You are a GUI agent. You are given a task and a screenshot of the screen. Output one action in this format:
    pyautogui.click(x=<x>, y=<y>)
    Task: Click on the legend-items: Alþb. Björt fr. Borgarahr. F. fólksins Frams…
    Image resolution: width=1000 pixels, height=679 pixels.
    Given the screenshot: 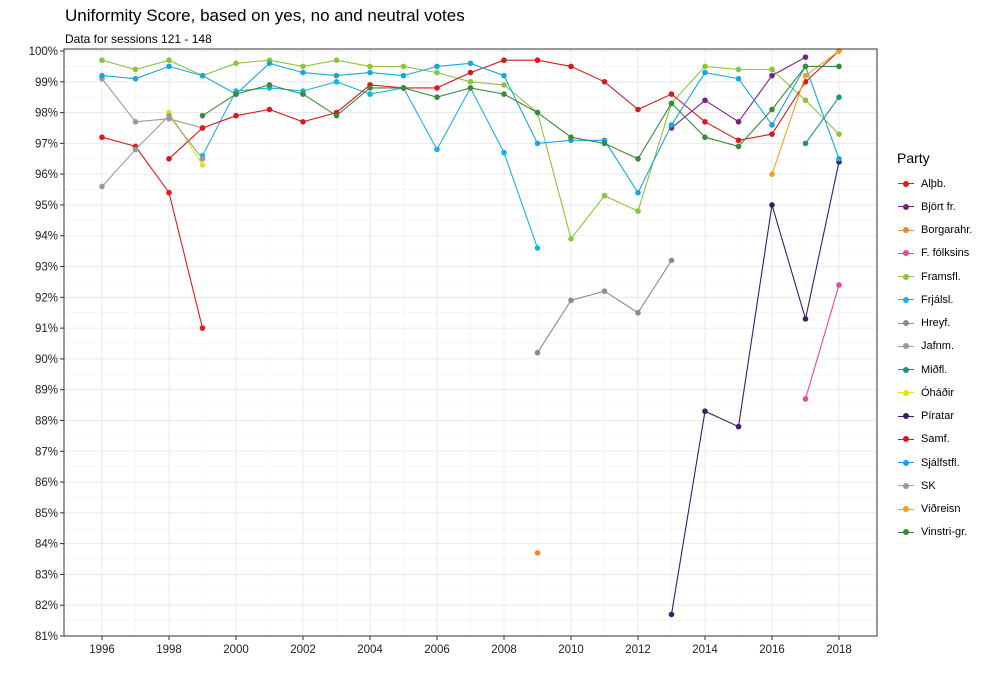 What is the action you would take?
    pyautogui.click(x=934, y=358)
    